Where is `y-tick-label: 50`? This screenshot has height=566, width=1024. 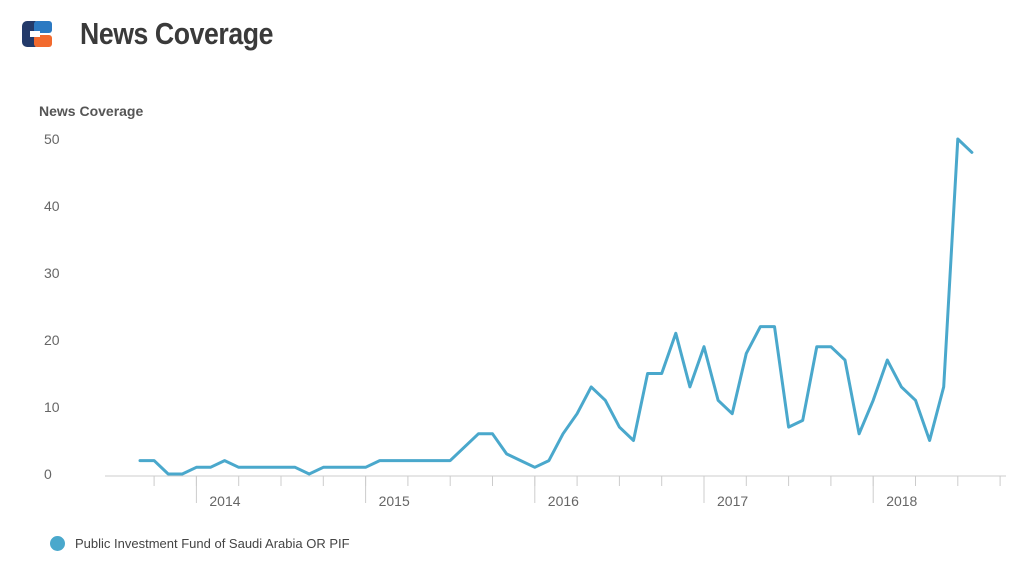 y-tick-label: 50 is located at coordinates (52, 139).